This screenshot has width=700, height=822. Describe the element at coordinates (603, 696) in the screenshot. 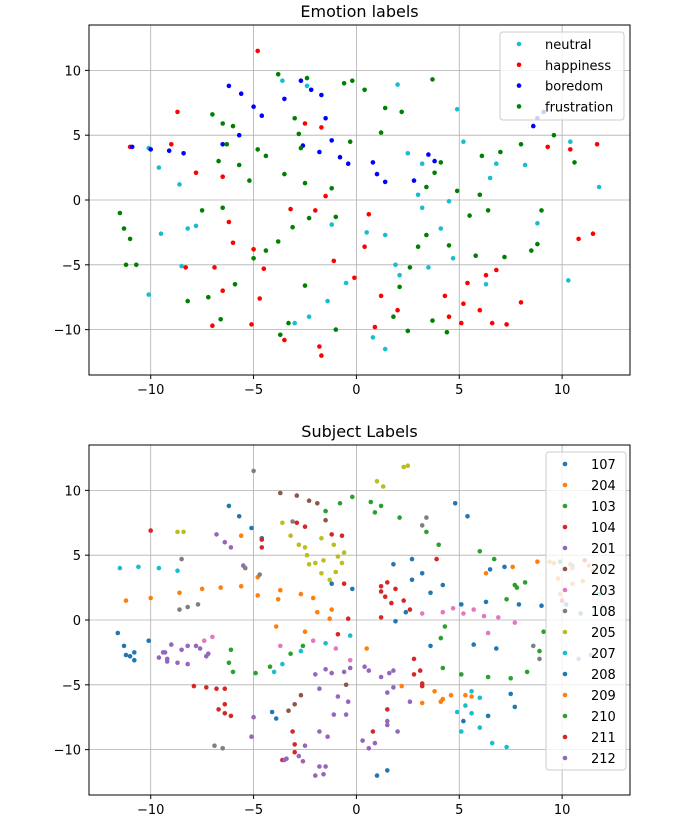

I see `legend-label: 209` at that location.